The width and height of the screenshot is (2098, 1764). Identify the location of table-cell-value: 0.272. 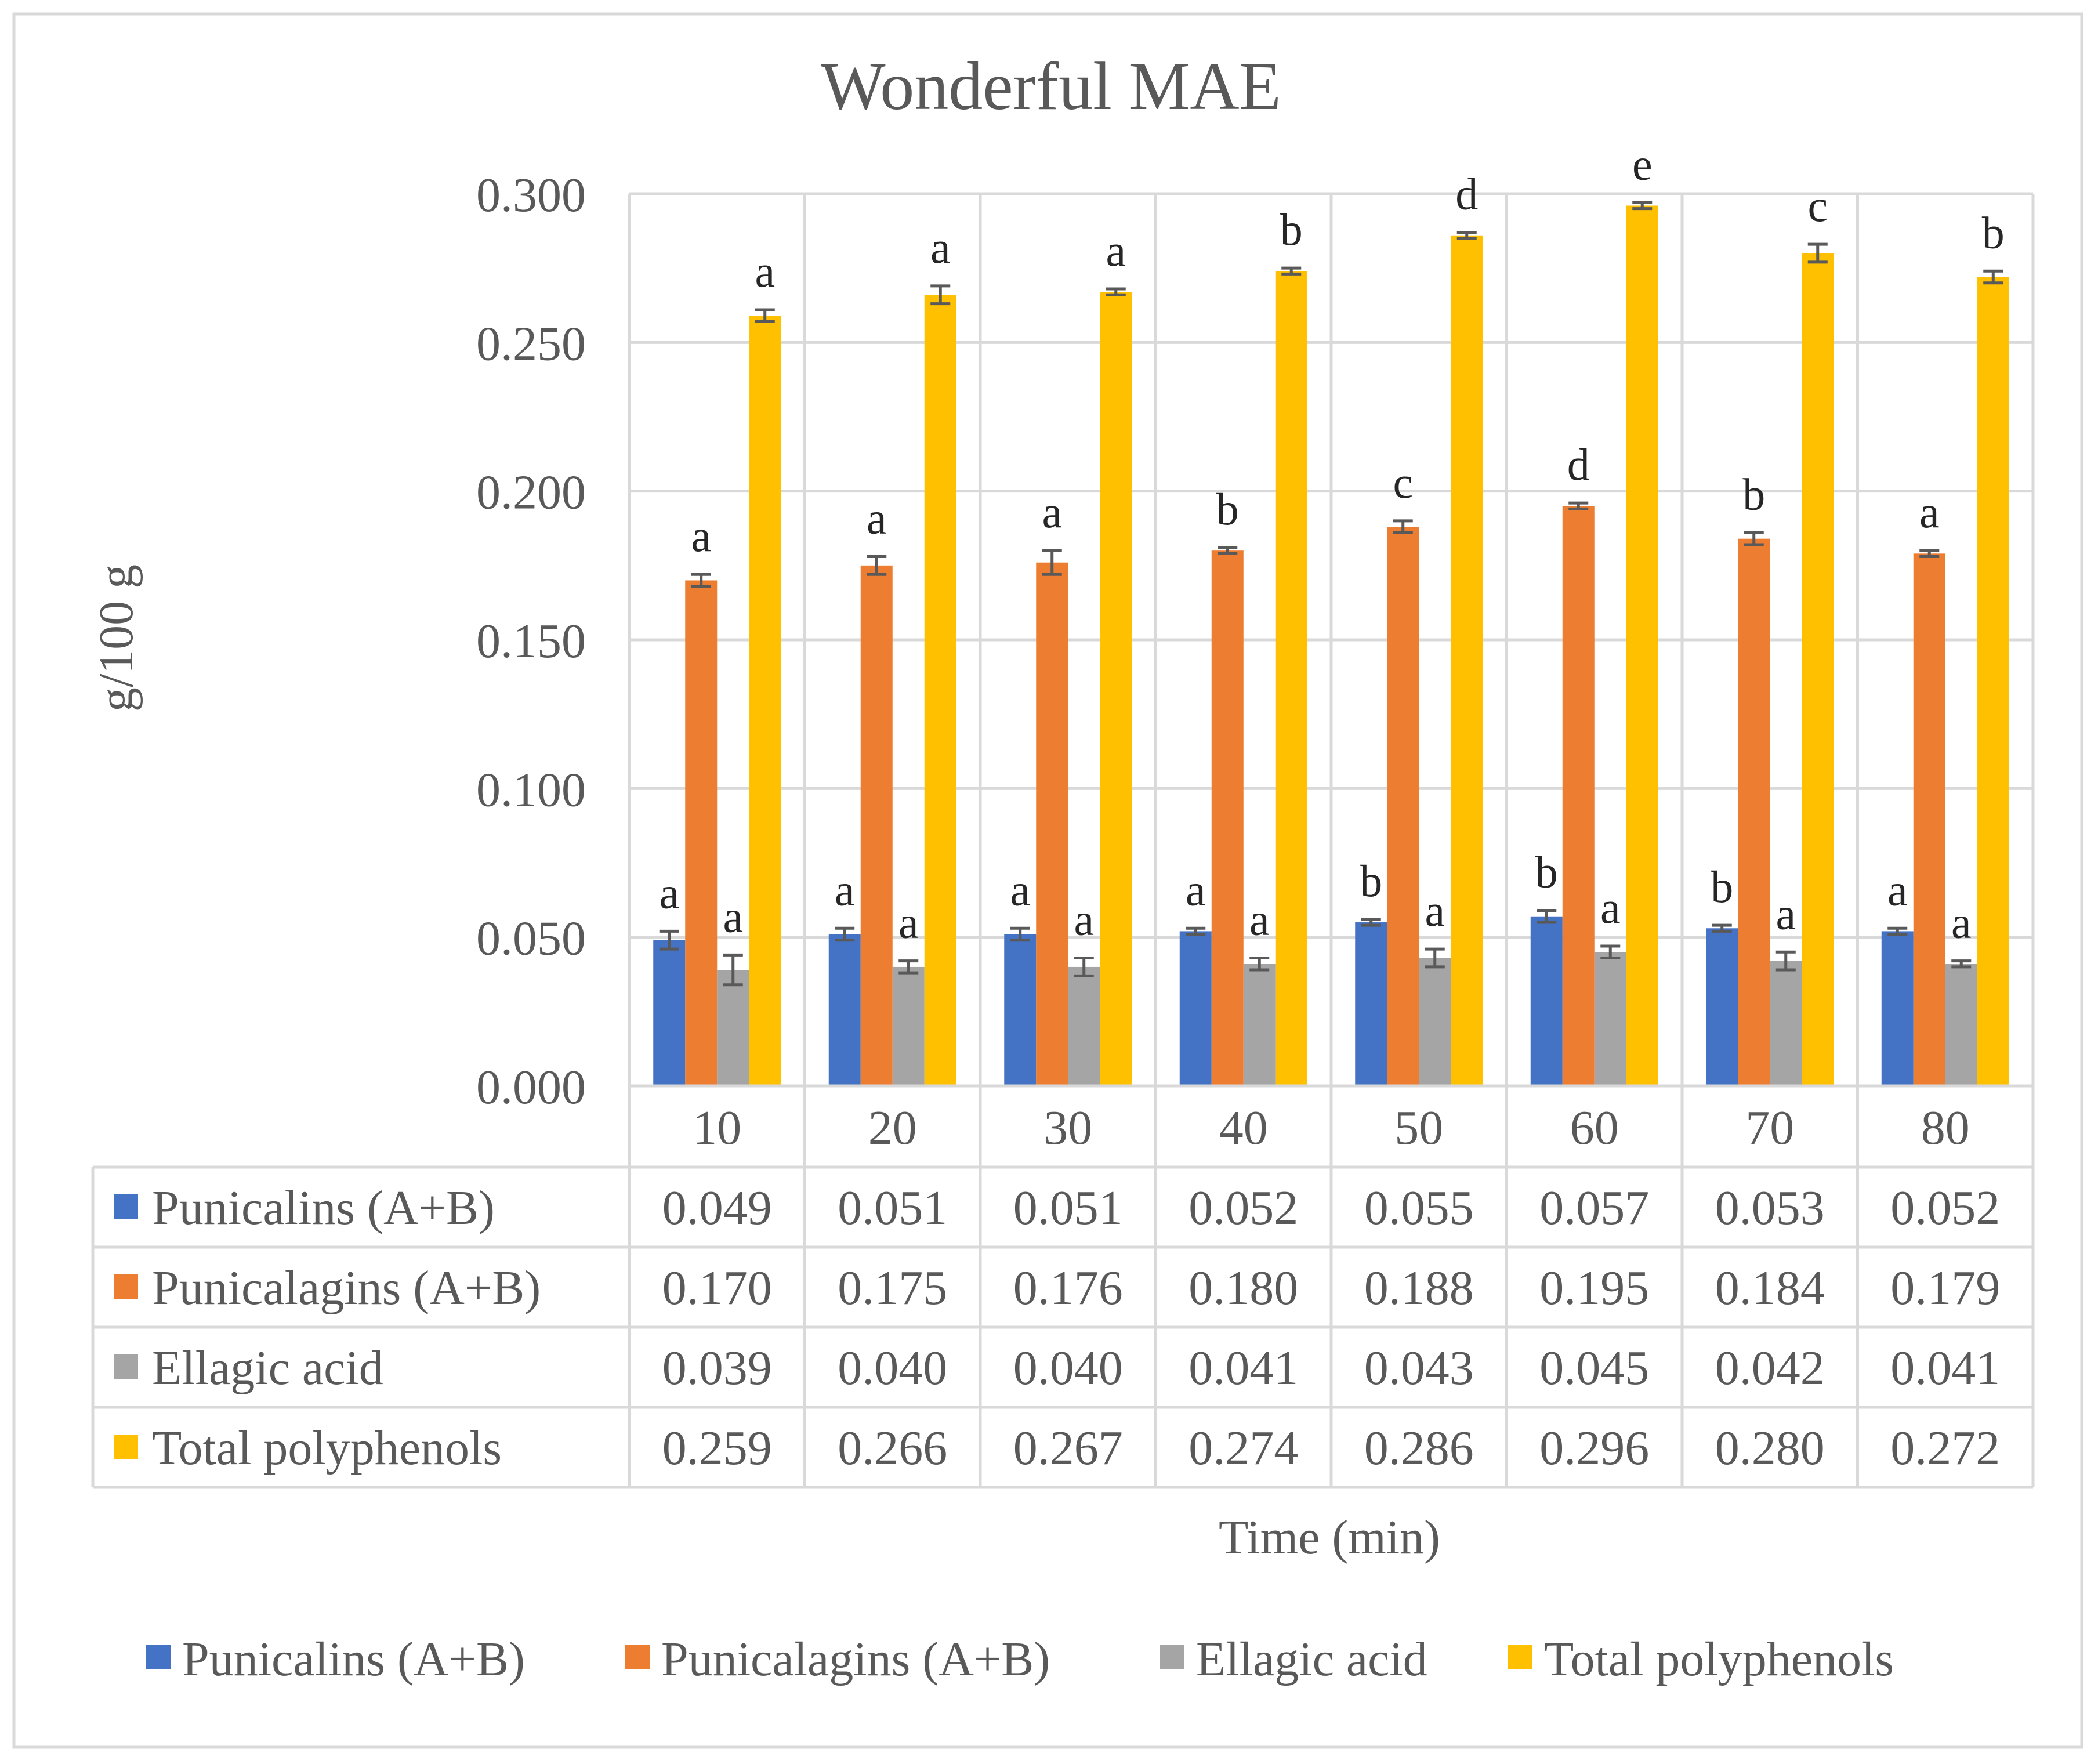
(1945, 1448).